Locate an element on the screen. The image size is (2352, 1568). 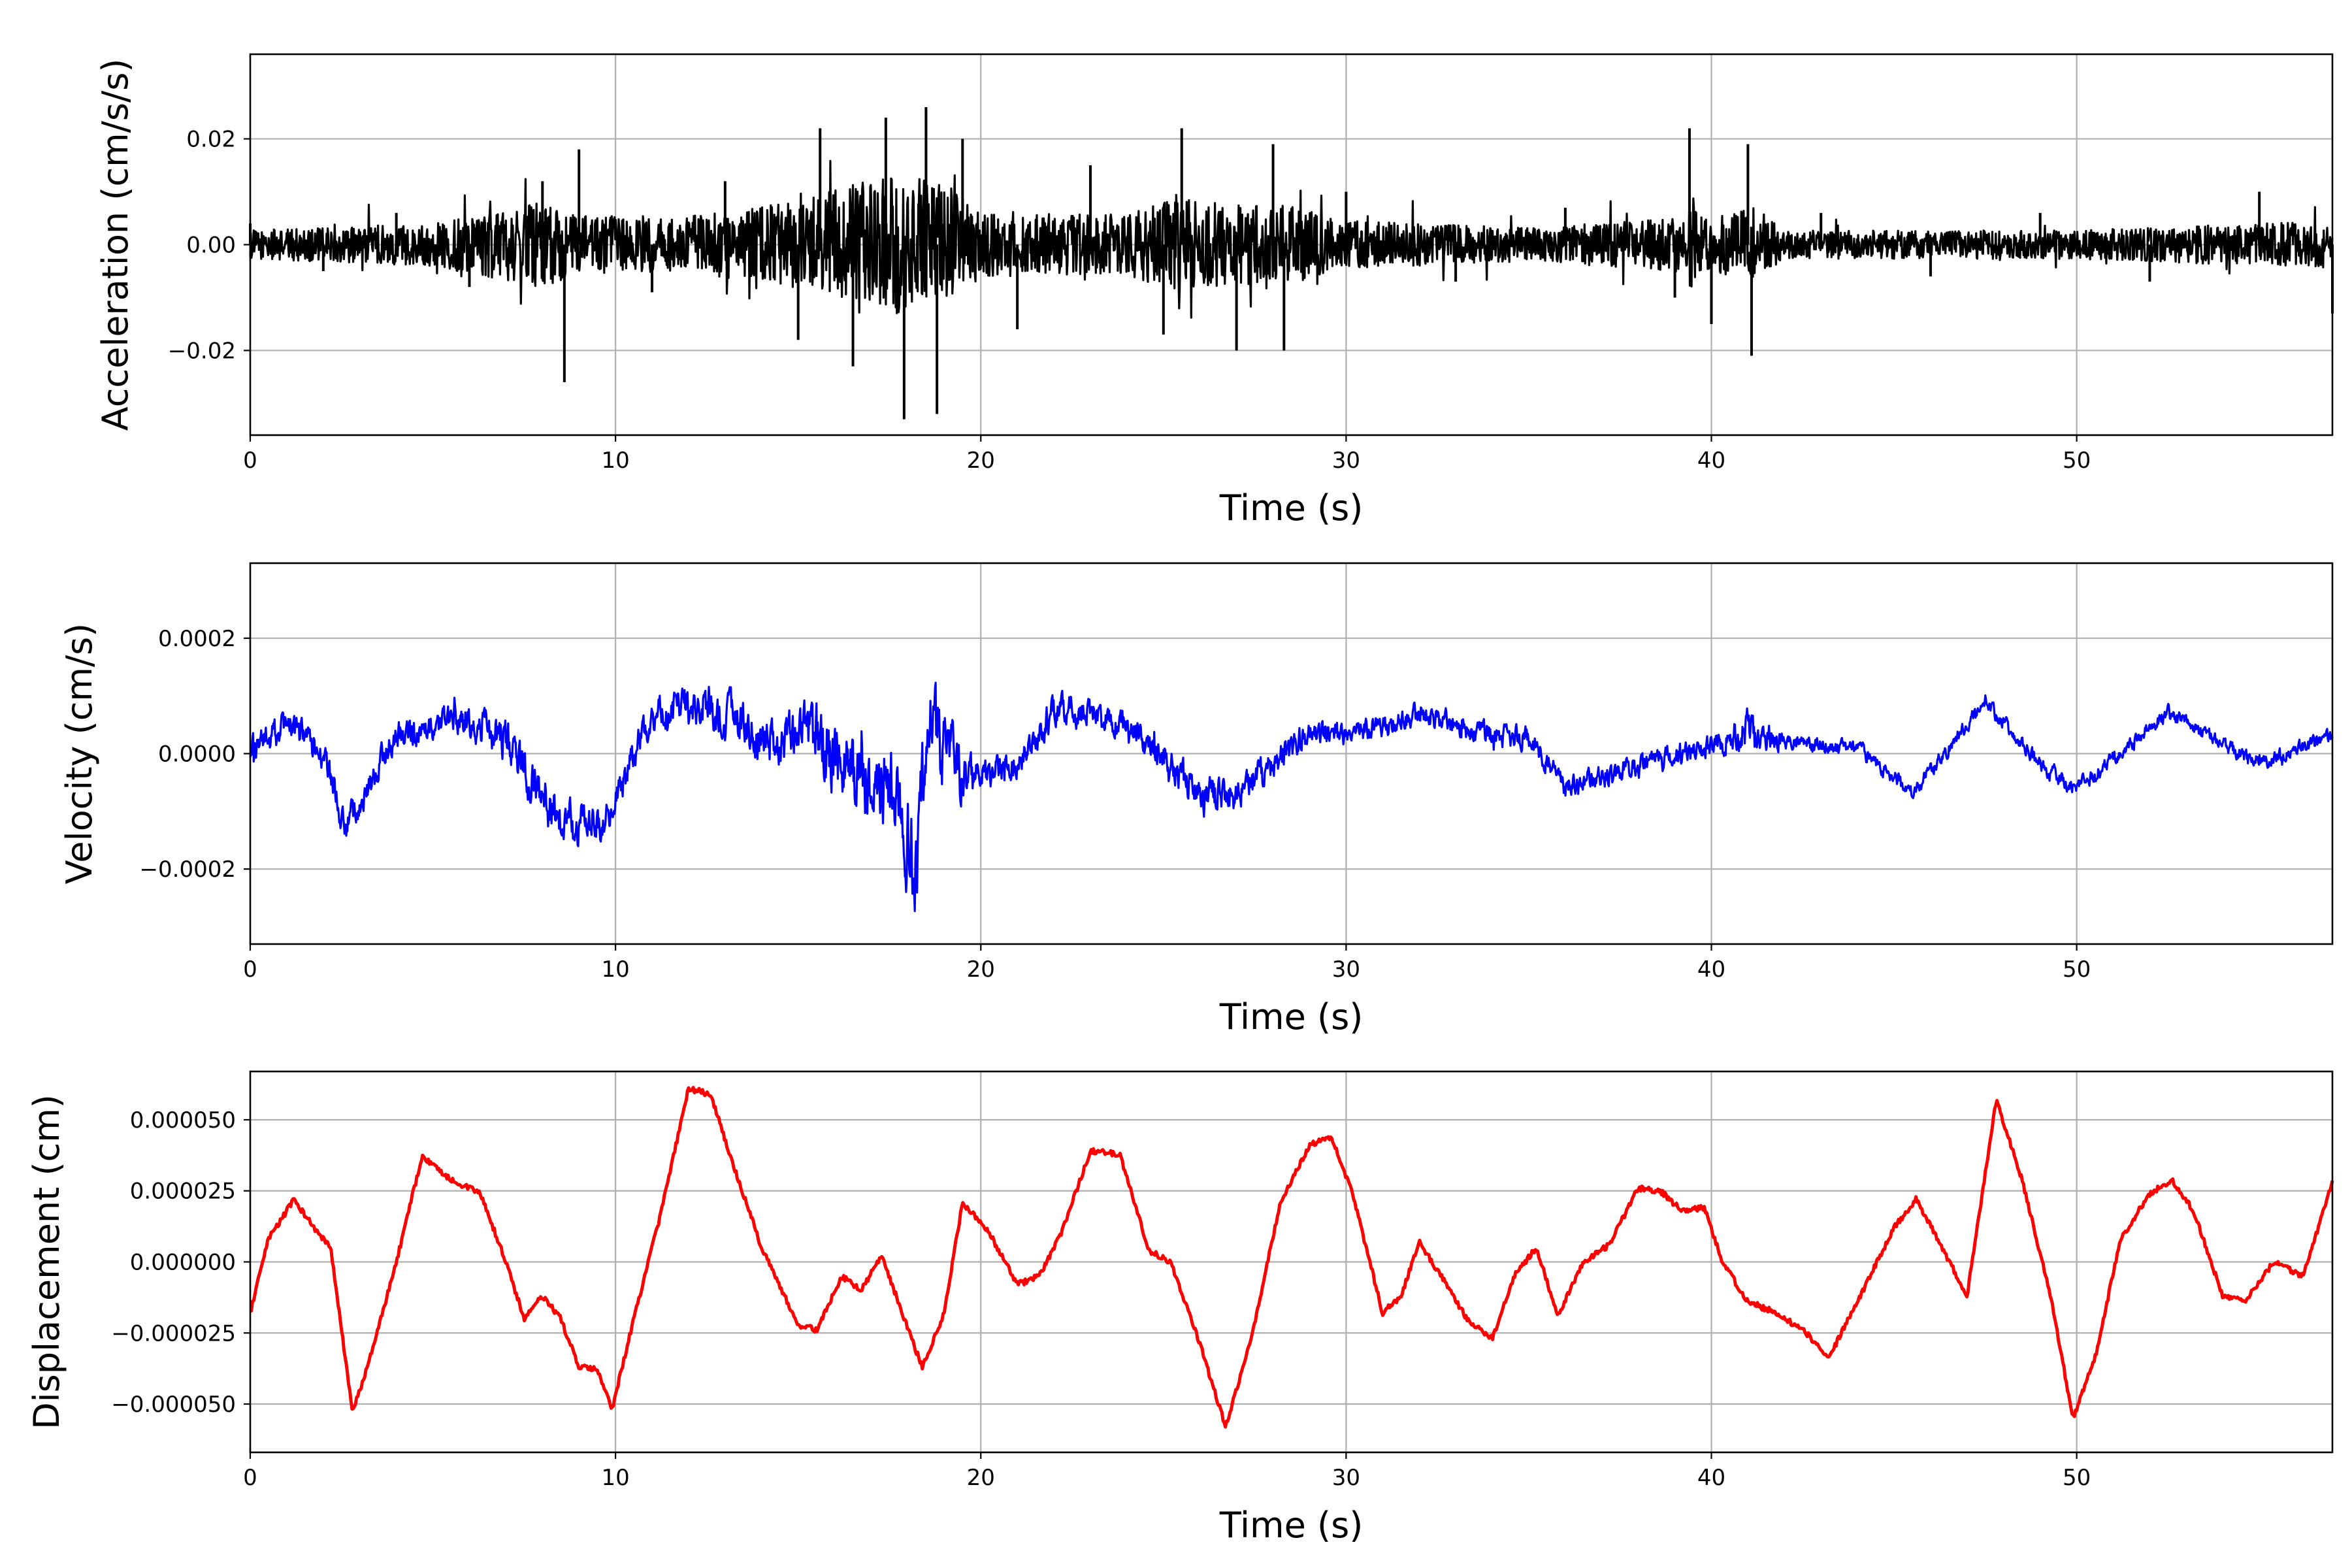
velocity-x-tick-label: 40 is located at coordinates (1711, 969).